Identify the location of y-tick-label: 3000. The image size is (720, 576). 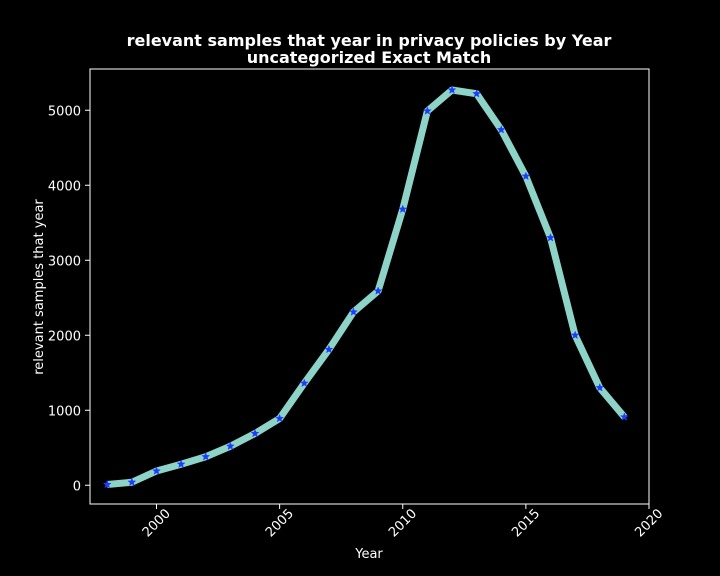
(64, 261).